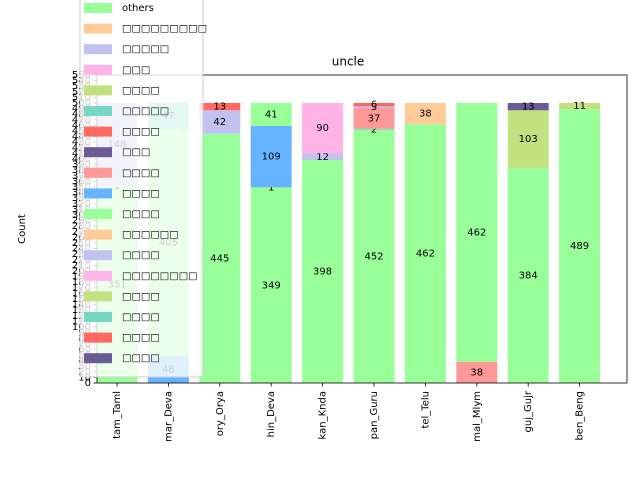 This screenshot has height=480, width=640. I want to click on legend-label: □□□□□□□□□, so click(164, 29).